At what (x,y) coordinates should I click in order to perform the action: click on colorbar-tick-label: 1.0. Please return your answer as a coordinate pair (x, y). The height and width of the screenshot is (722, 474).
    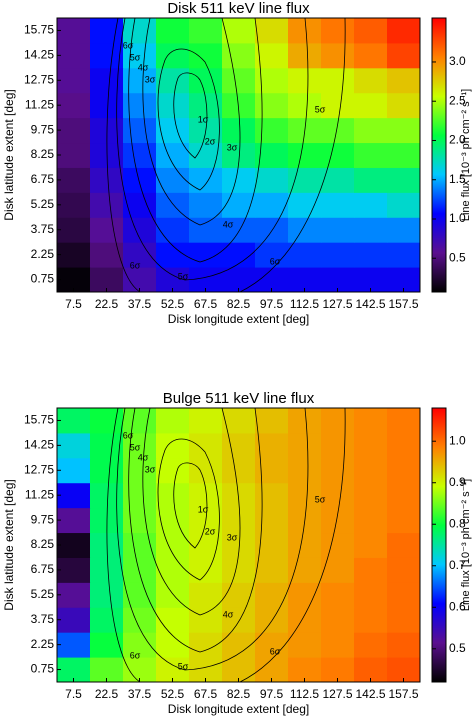
    Looking at the image, I should click on (457, 440).